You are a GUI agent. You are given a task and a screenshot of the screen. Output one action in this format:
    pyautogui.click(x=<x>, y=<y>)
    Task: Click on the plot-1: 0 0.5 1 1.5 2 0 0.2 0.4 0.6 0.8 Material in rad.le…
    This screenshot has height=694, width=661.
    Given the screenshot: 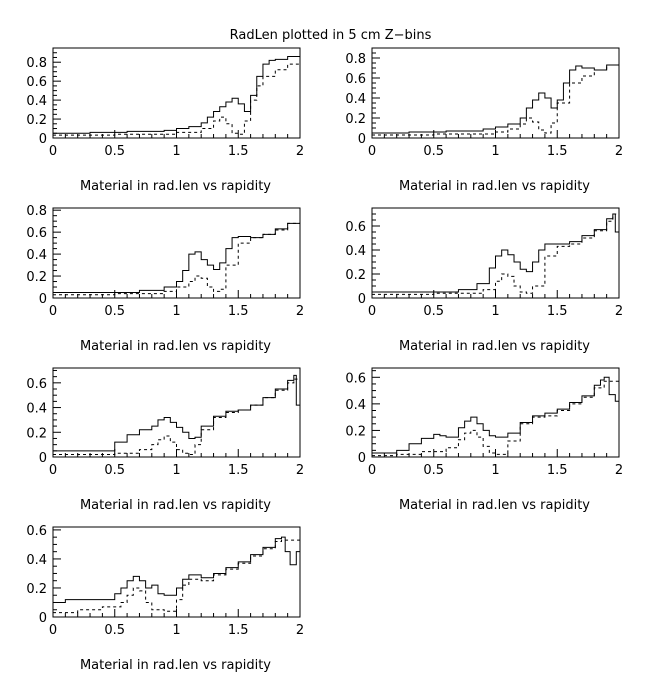 What is the action you would take?
    pyautogui.click(x=165, y=120)
    